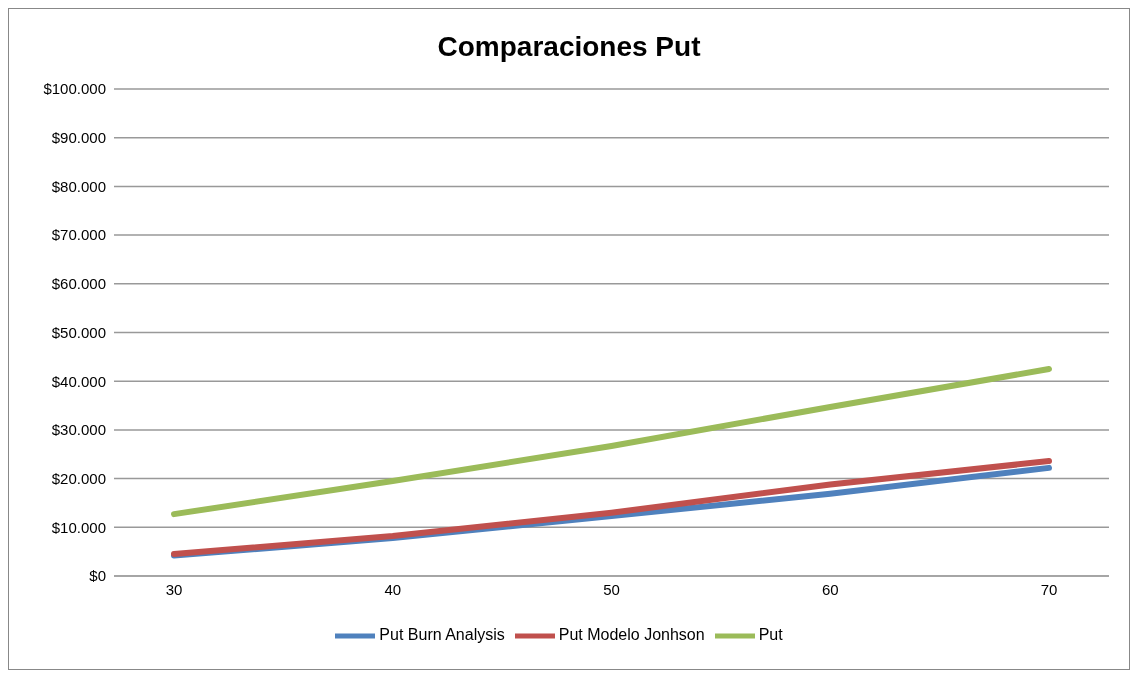 This screenshot has width=1138, height=673. I want to click on y-tick-label: $70.000, so click(78, 235).